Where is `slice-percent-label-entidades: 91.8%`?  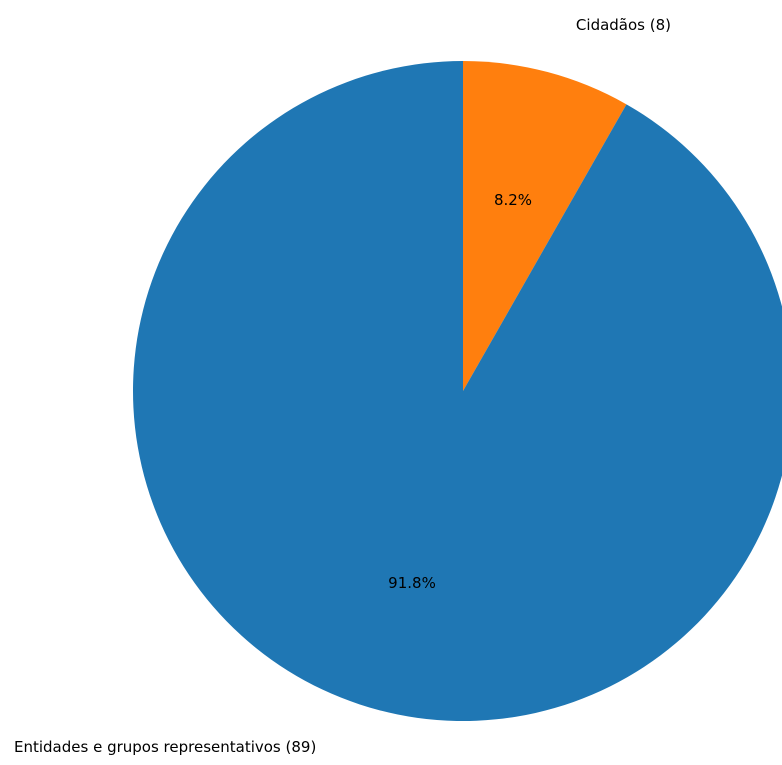 slice-percent-label-entidades: 91.8% is located at coordinates (412, 583).